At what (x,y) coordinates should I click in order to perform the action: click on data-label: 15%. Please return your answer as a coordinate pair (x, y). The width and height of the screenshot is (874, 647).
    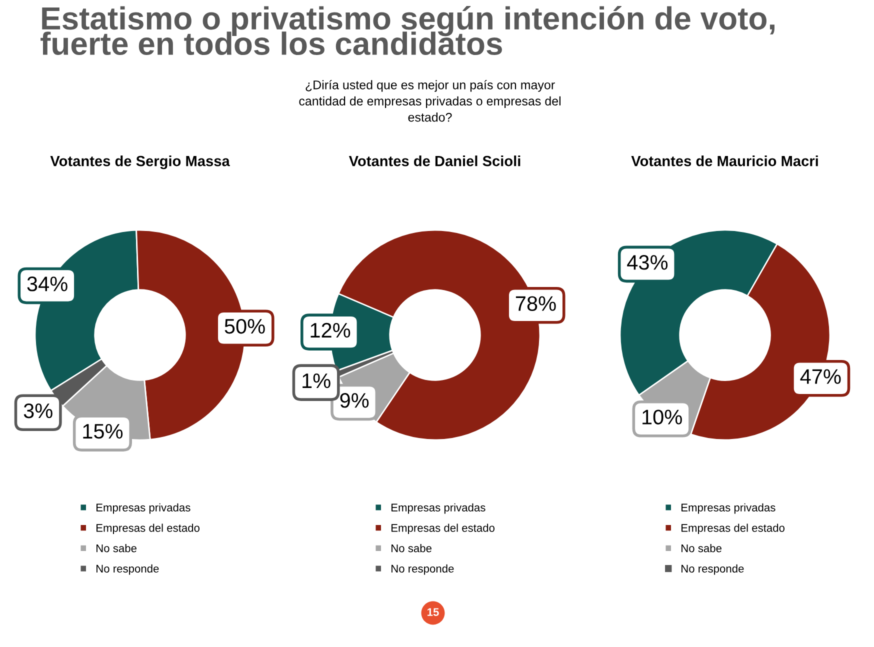
    Looking at the image, I should click on (103, 431).